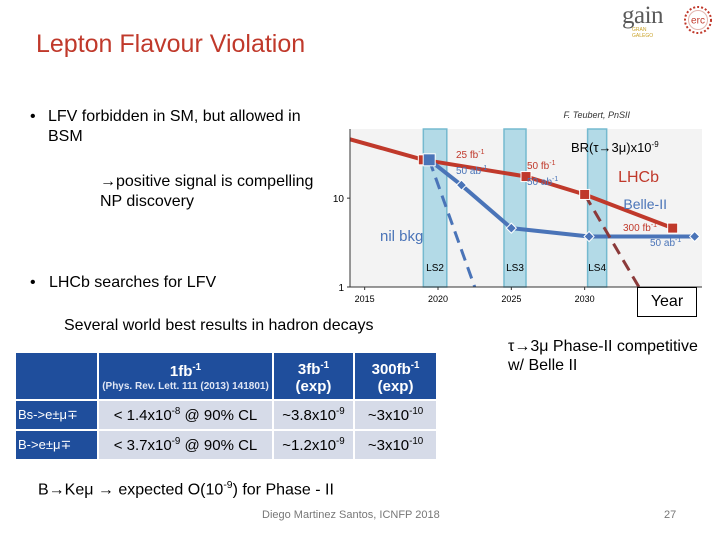 The height and width of the screenshot is (540, 720). Describe the element at coordinates (470, 155) in the screenshot. I see `lumi-label-2020-lhcb: 25 fb-1` at that location.